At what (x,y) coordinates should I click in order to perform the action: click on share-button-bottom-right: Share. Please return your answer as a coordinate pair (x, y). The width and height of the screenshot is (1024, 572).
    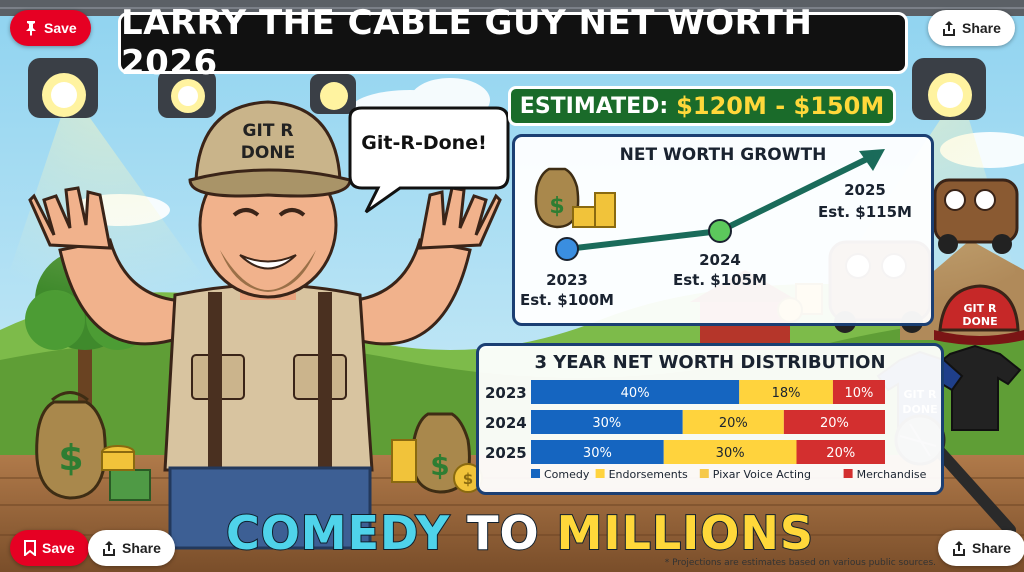
    Looking at the image, I should click on (981, 548).